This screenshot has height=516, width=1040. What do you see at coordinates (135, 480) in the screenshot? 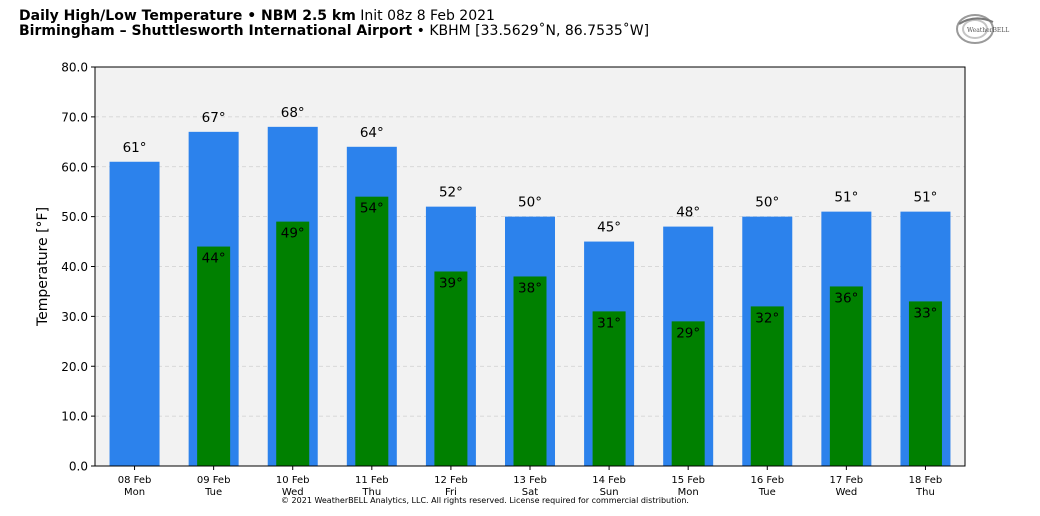
I see `x-tick-date-label: 08 Feb` at bounding box center [135, 480].